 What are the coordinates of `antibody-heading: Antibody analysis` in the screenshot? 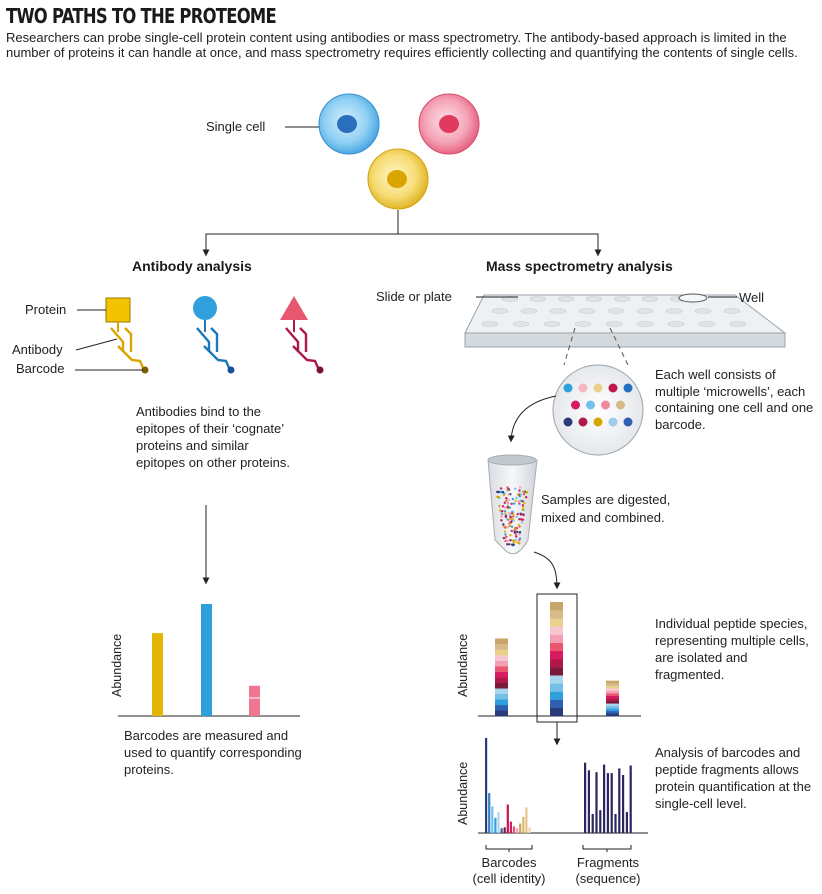 It's located at (192, 266).